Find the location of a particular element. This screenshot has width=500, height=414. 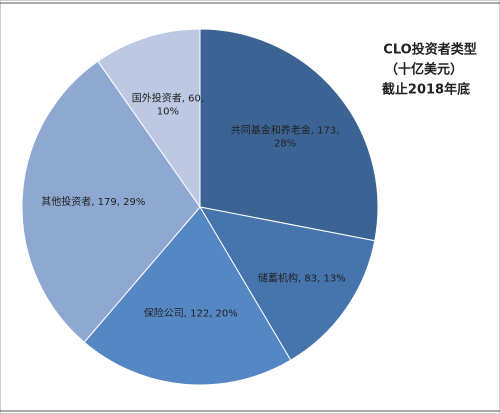

data-label: 其他投资者, 179, 29% is located at coordinates (93, 201).